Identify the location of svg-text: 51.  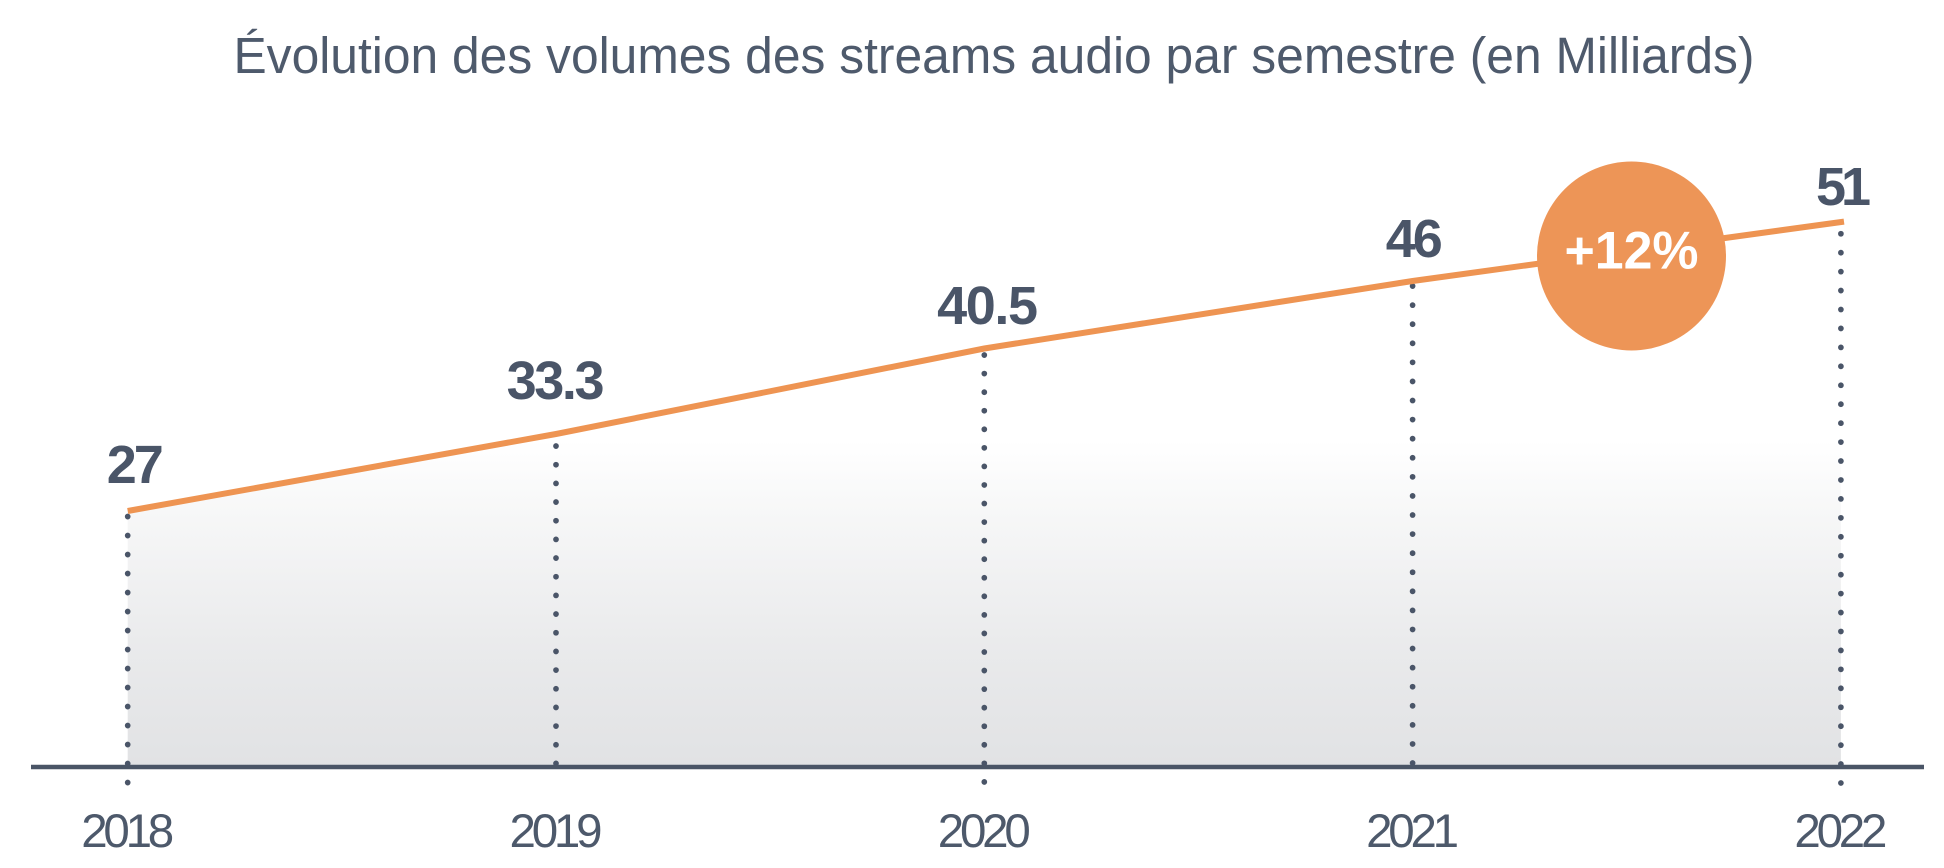
(1843, 187).